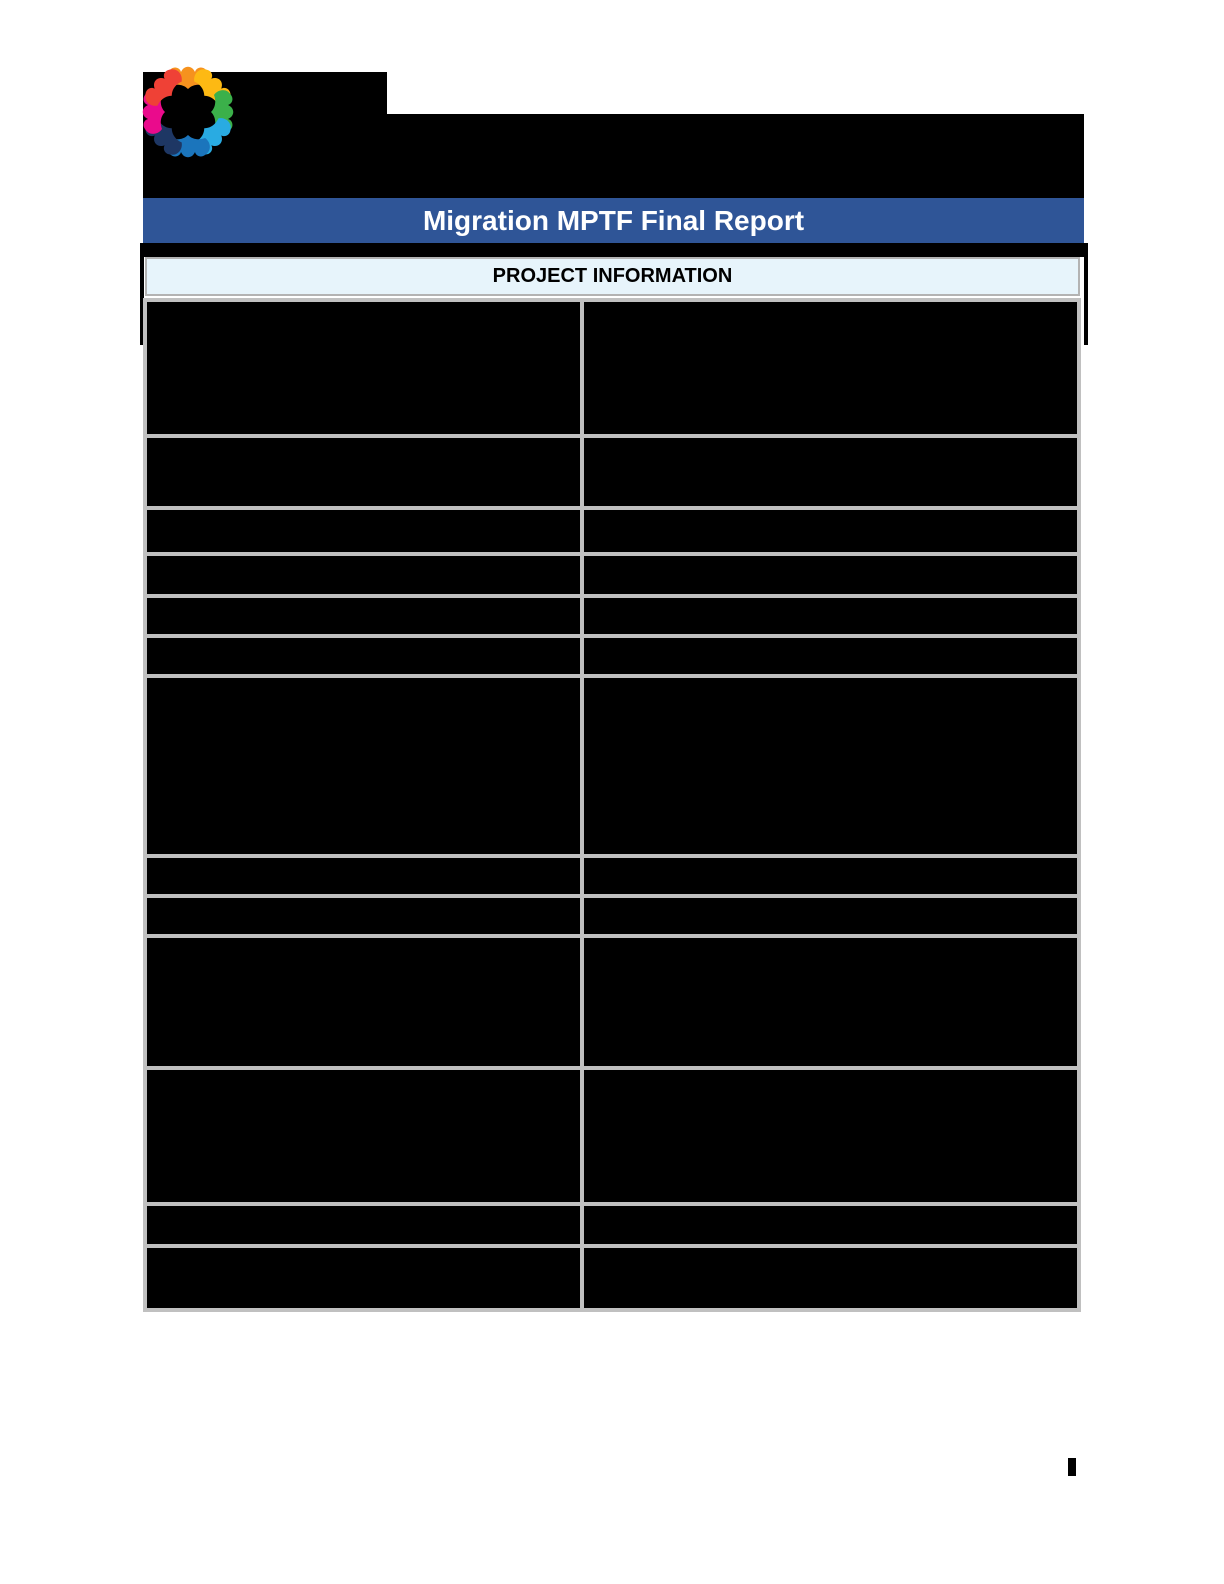  What do you see at coordinates (1072, 1467) in the screenshot?
I see `redacted-page-number` at bounding box center [1072, 1467].